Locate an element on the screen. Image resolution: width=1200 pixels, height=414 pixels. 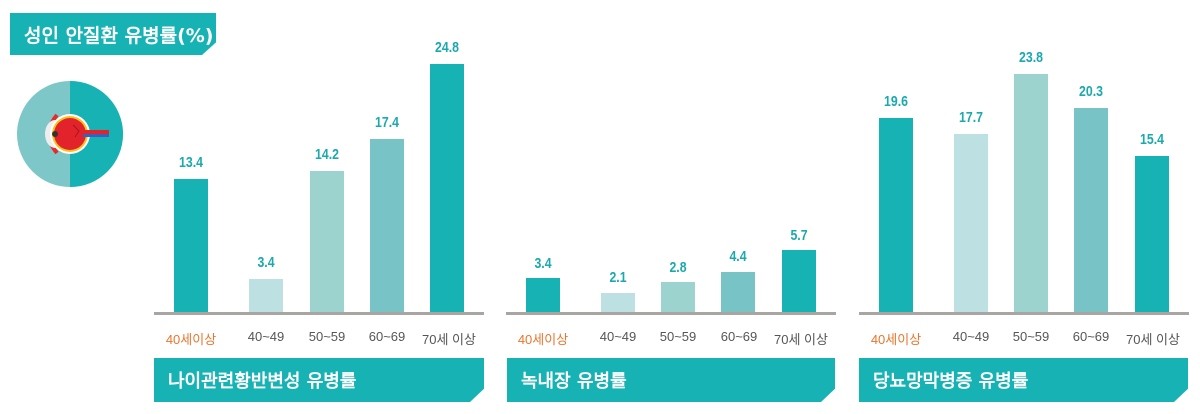
value-label: 2.1 is located at coordinates (618, 277).